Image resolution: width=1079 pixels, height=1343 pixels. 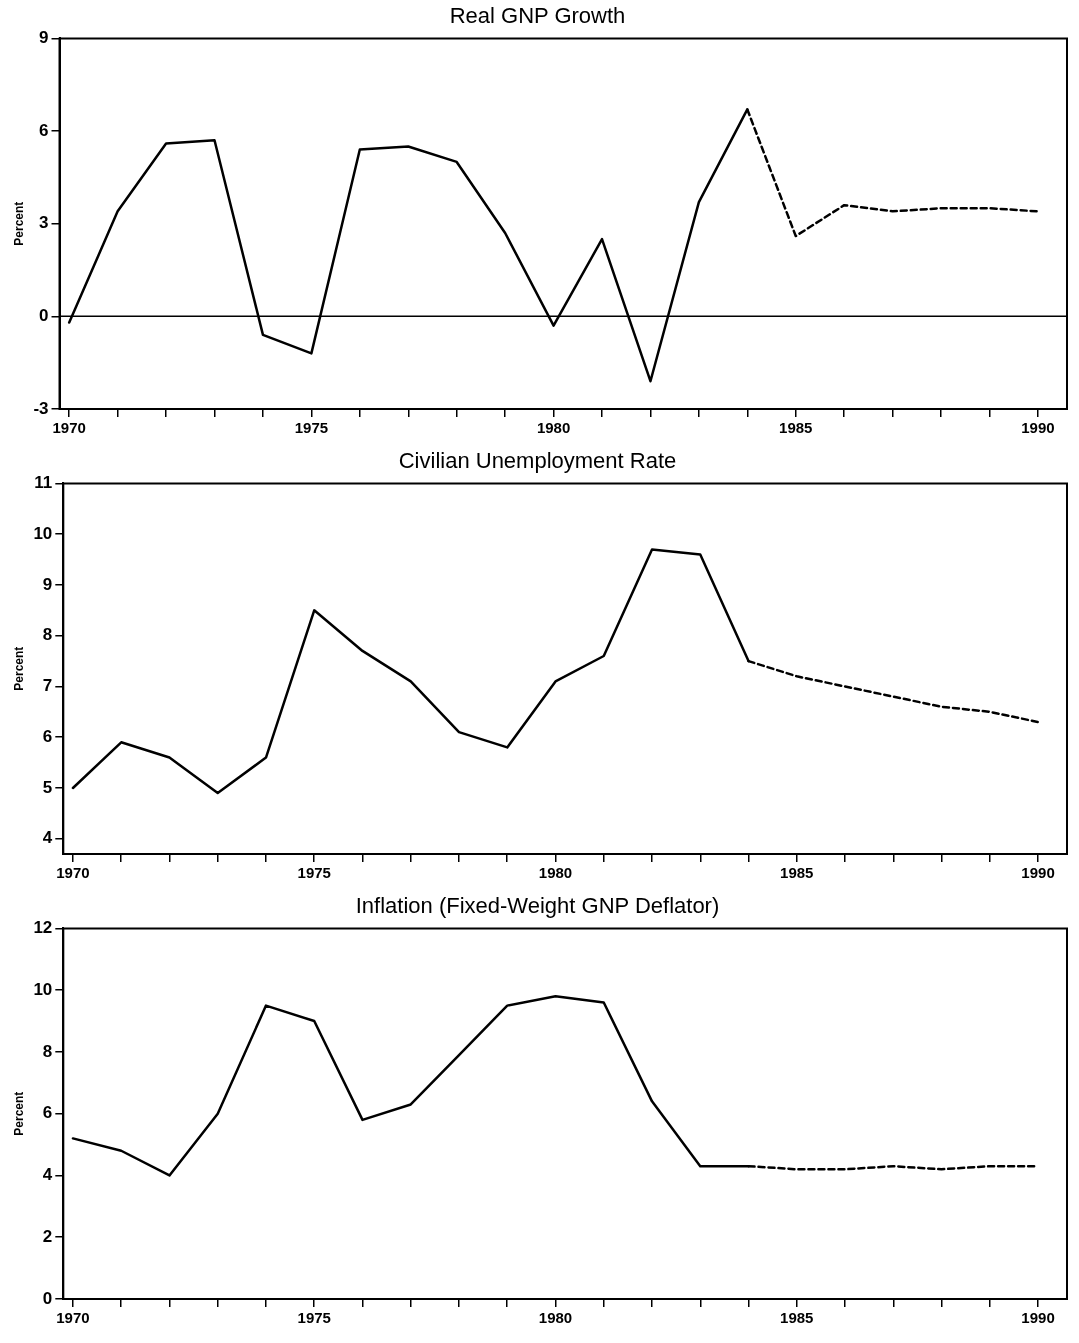 I want to click on y-tick-label: 12, so click(x=43, y=928).